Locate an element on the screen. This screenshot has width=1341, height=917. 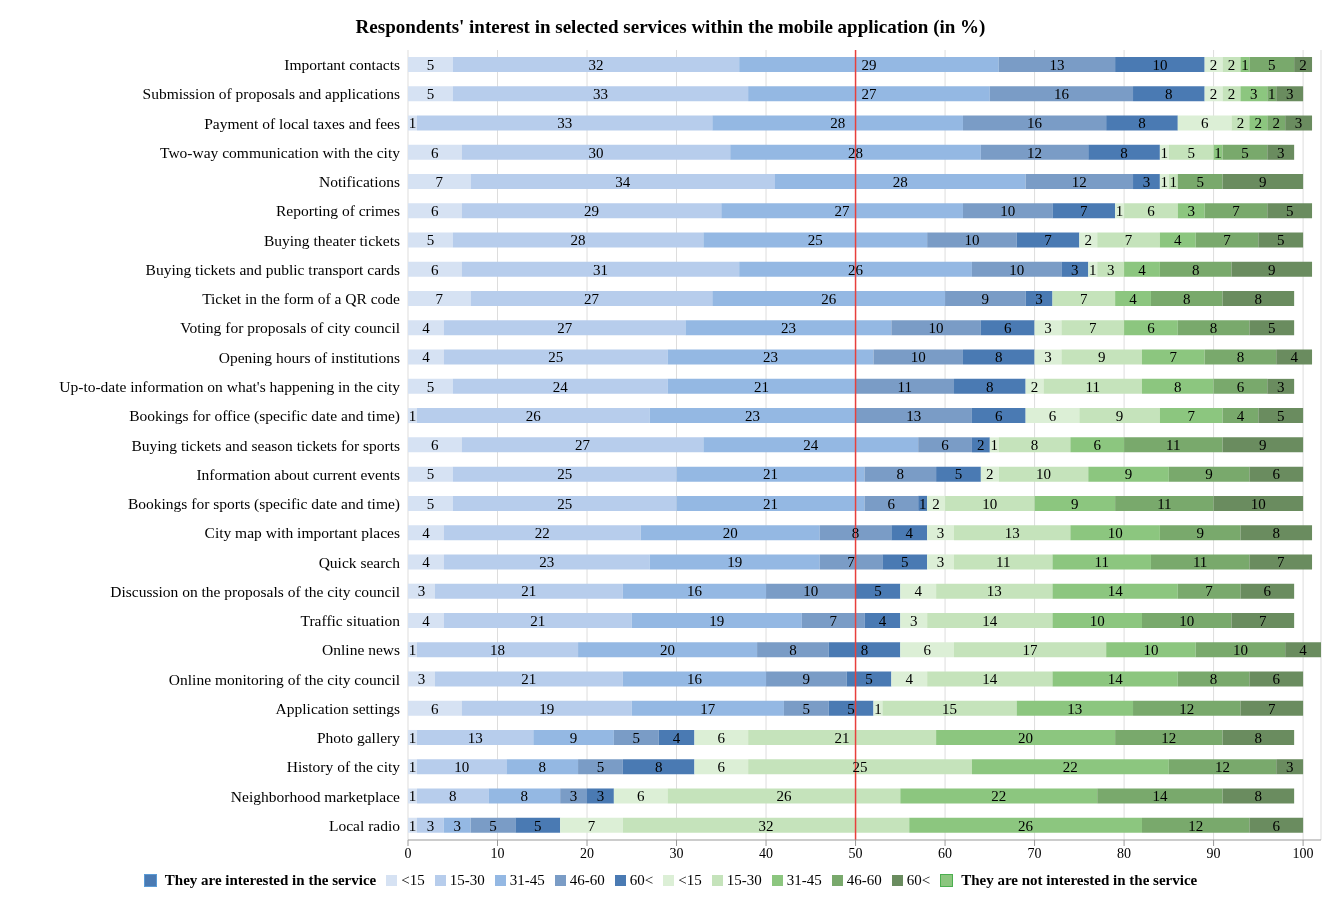
data-label: 25 is located at coordinates (565, 474).